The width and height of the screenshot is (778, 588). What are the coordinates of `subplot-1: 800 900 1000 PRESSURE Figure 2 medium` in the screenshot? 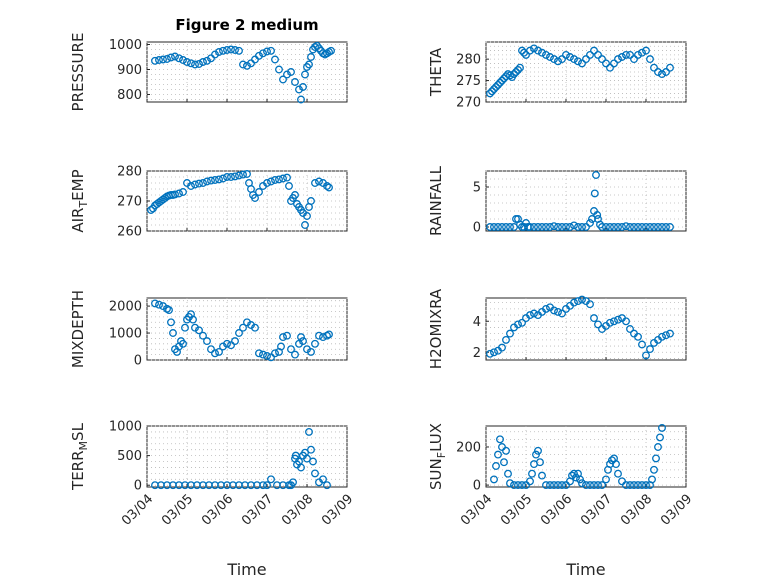 It's located at (208, 63).